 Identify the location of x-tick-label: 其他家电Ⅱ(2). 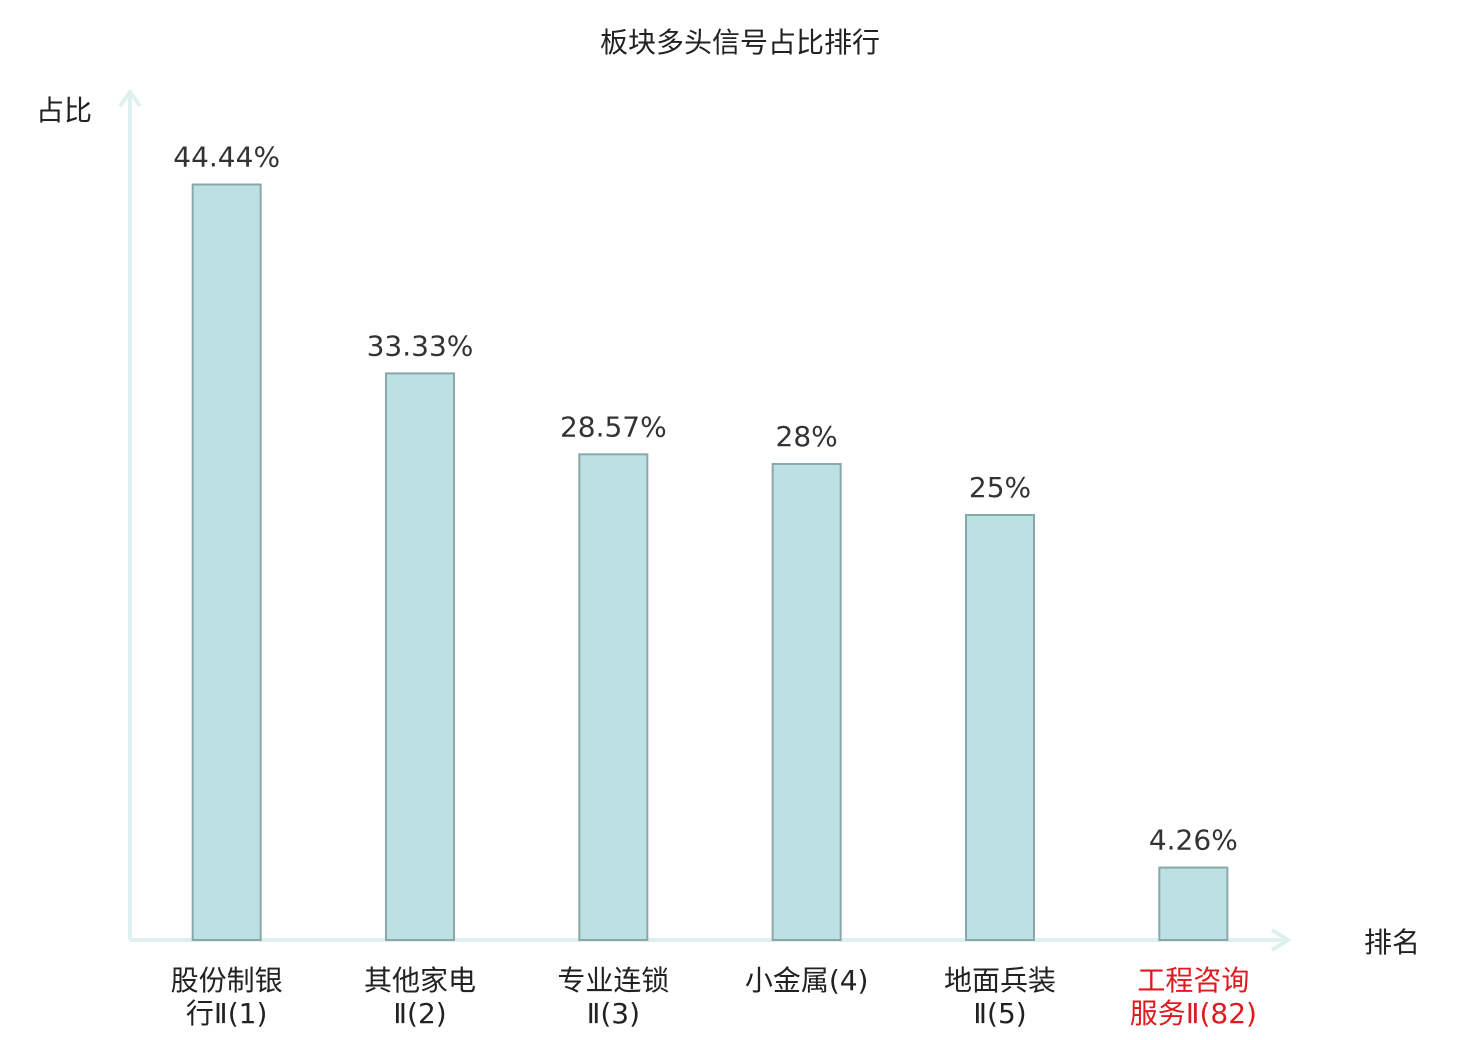
(419, 997).